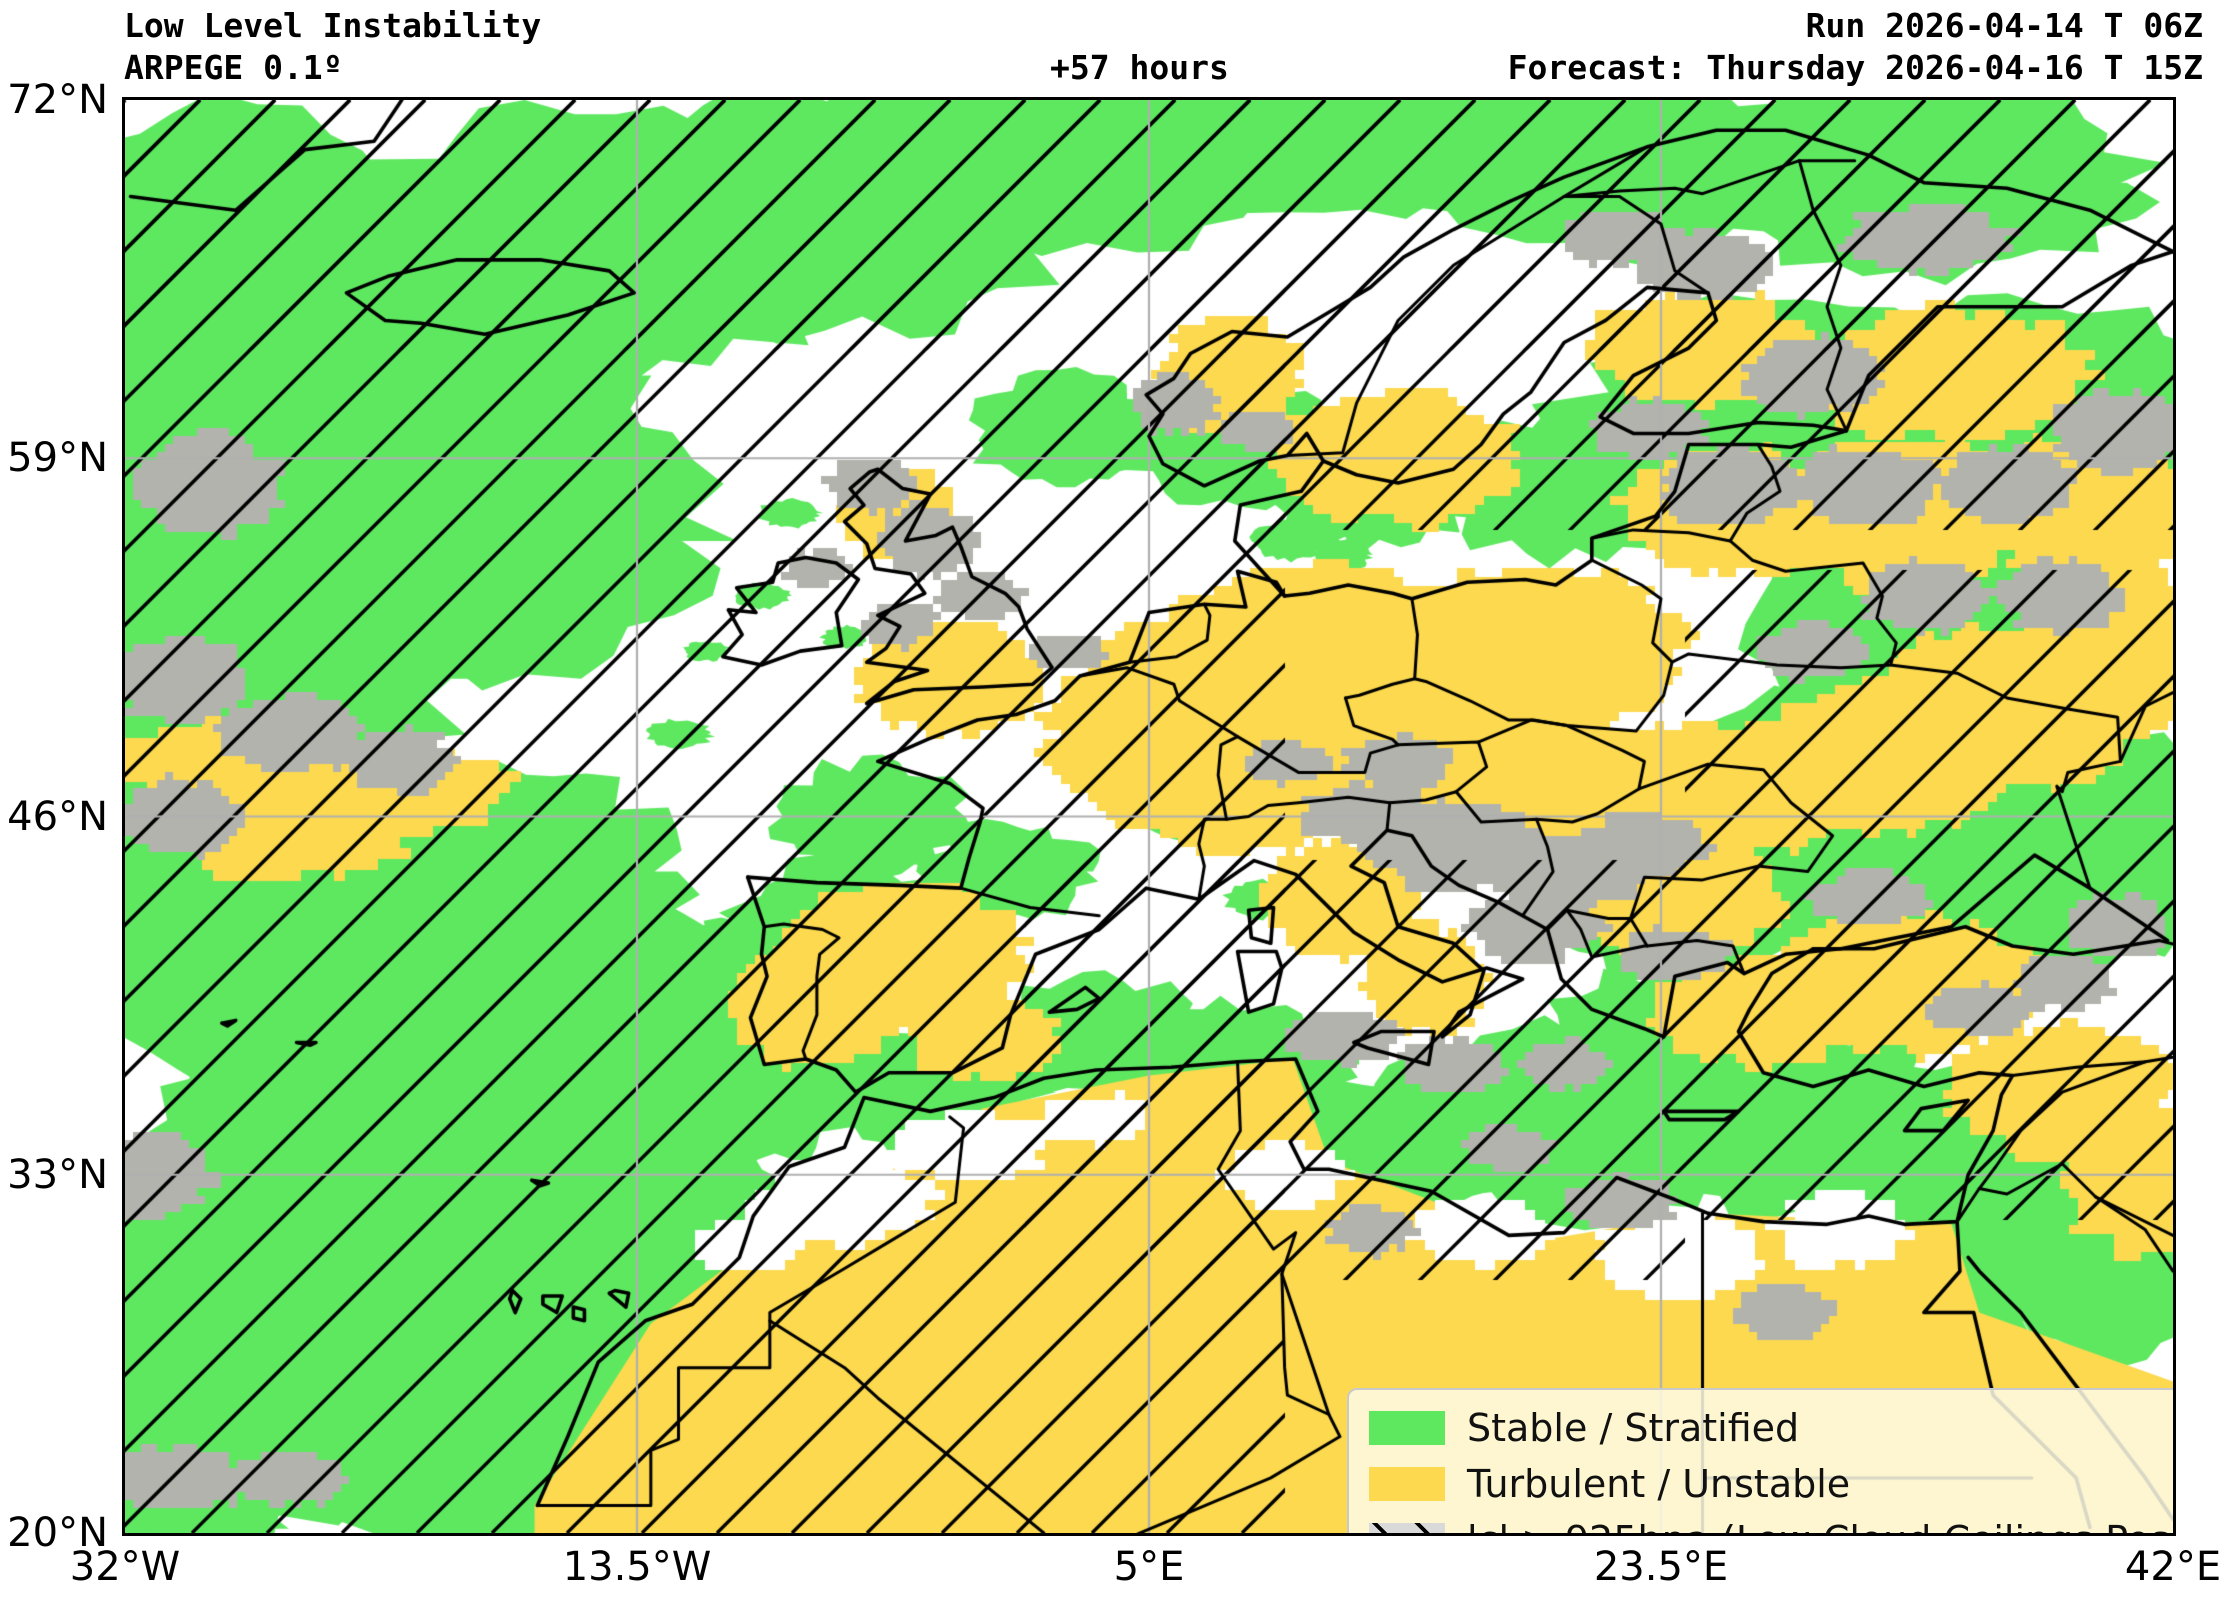 This screenshot has width=2233, height=1604. Describe the element at coordinates (1855, 67) in the screenshot. I see `forecast-time-label: Forecast: Thursday 2026-04-16 T 15Z` at that location.